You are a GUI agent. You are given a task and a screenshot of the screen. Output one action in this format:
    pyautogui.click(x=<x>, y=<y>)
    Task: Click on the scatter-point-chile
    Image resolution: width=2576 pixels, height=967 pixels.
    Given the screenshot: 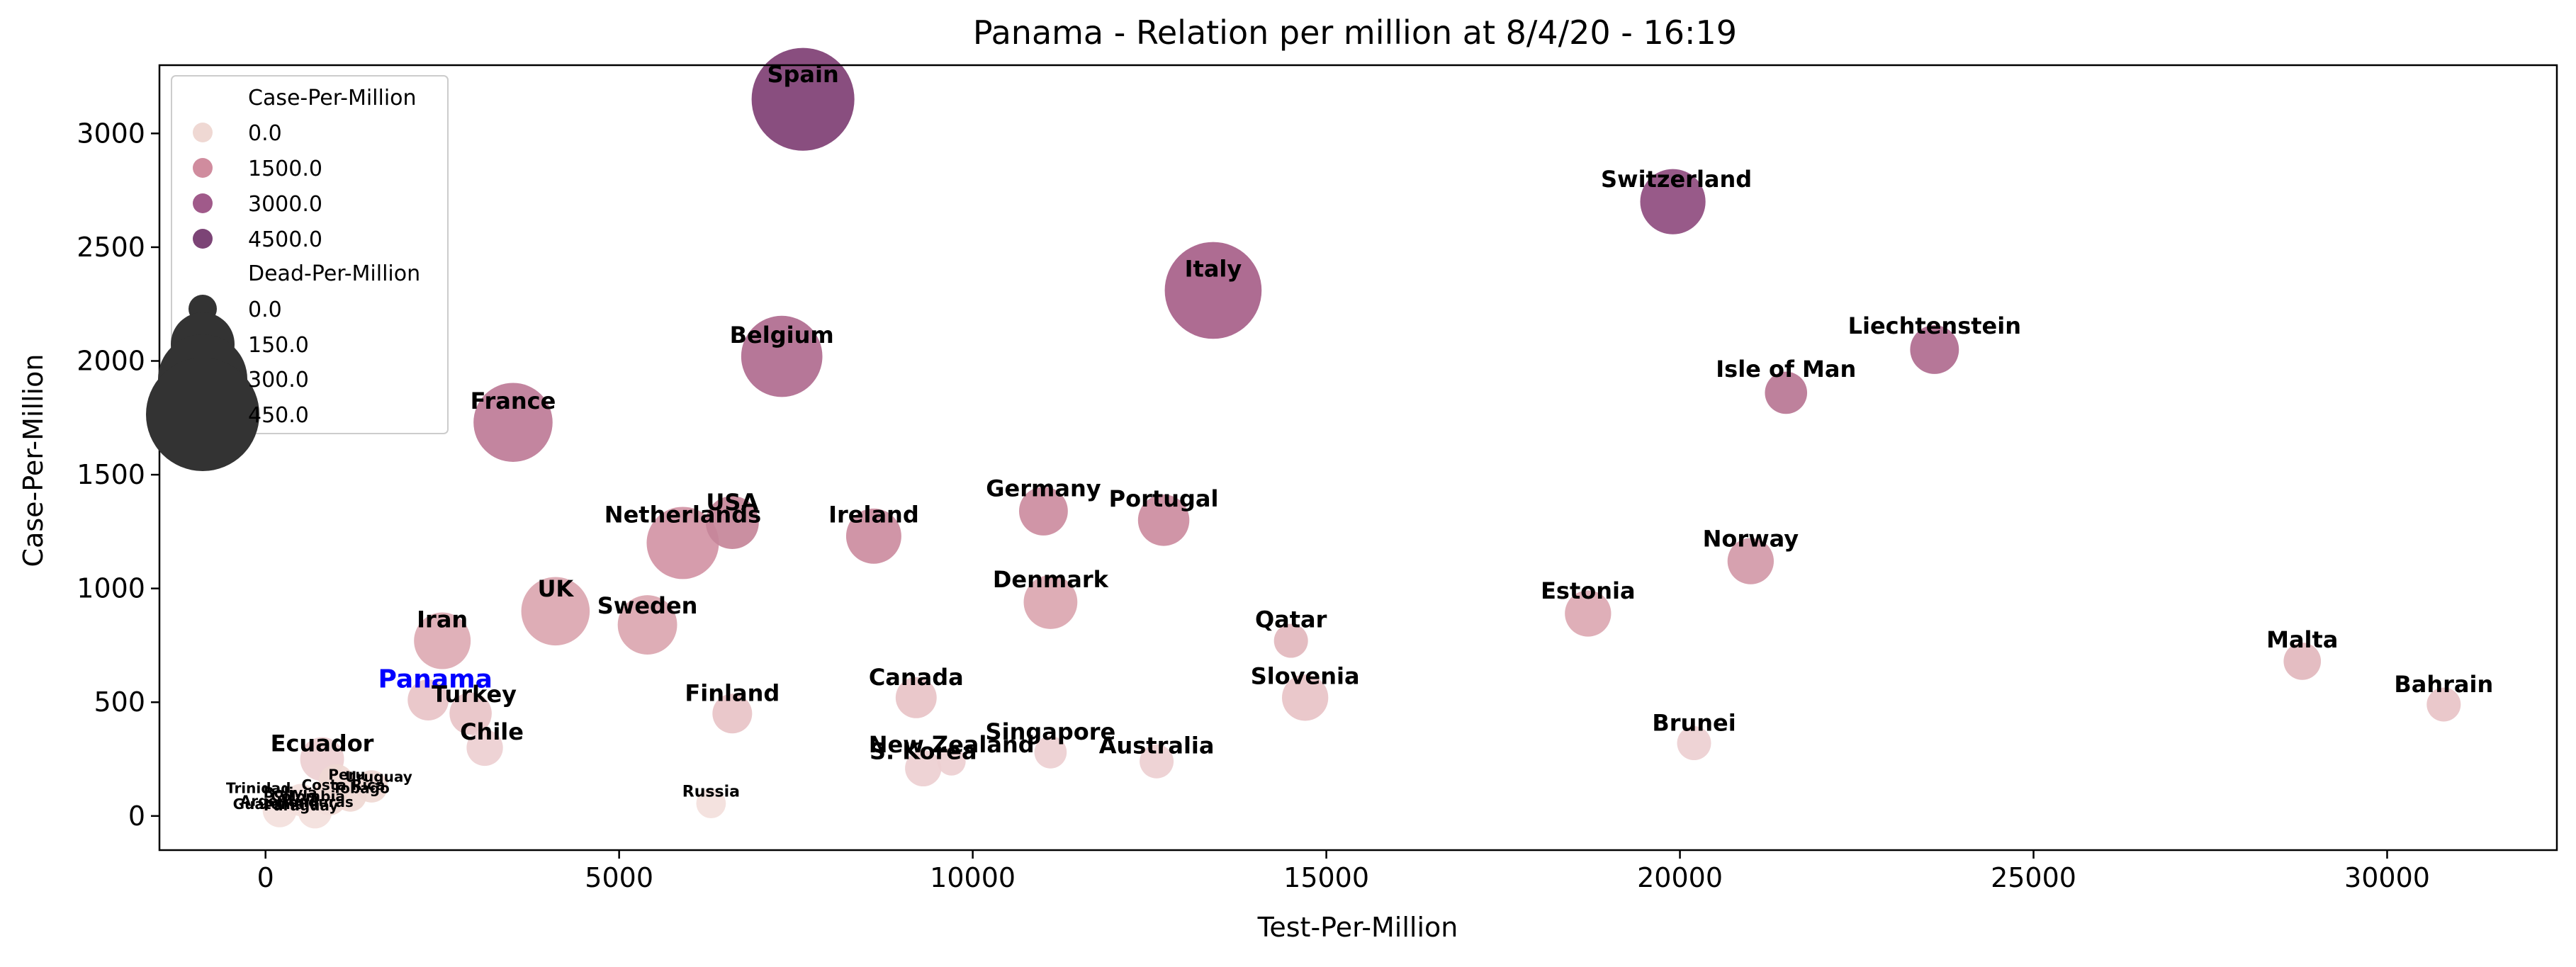 What is the action you would take?
    pyautogui.click(x=484, y=748)
    